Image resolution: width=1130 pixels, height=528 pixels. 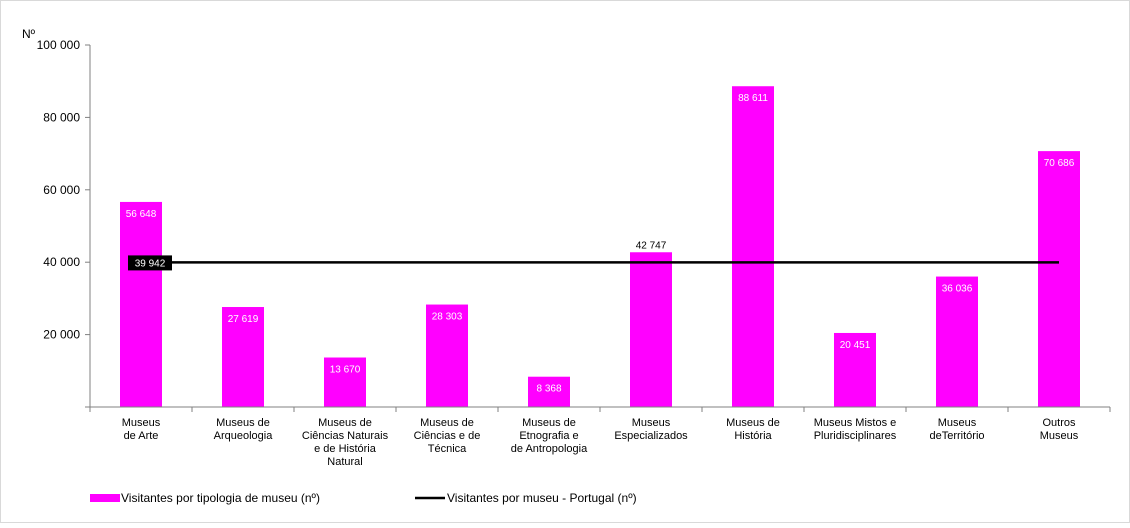 What do you see at coordinates (59, 45) in the screenshot?
I see `y-tick-label: 100 000` at bounding box center [59, 45].